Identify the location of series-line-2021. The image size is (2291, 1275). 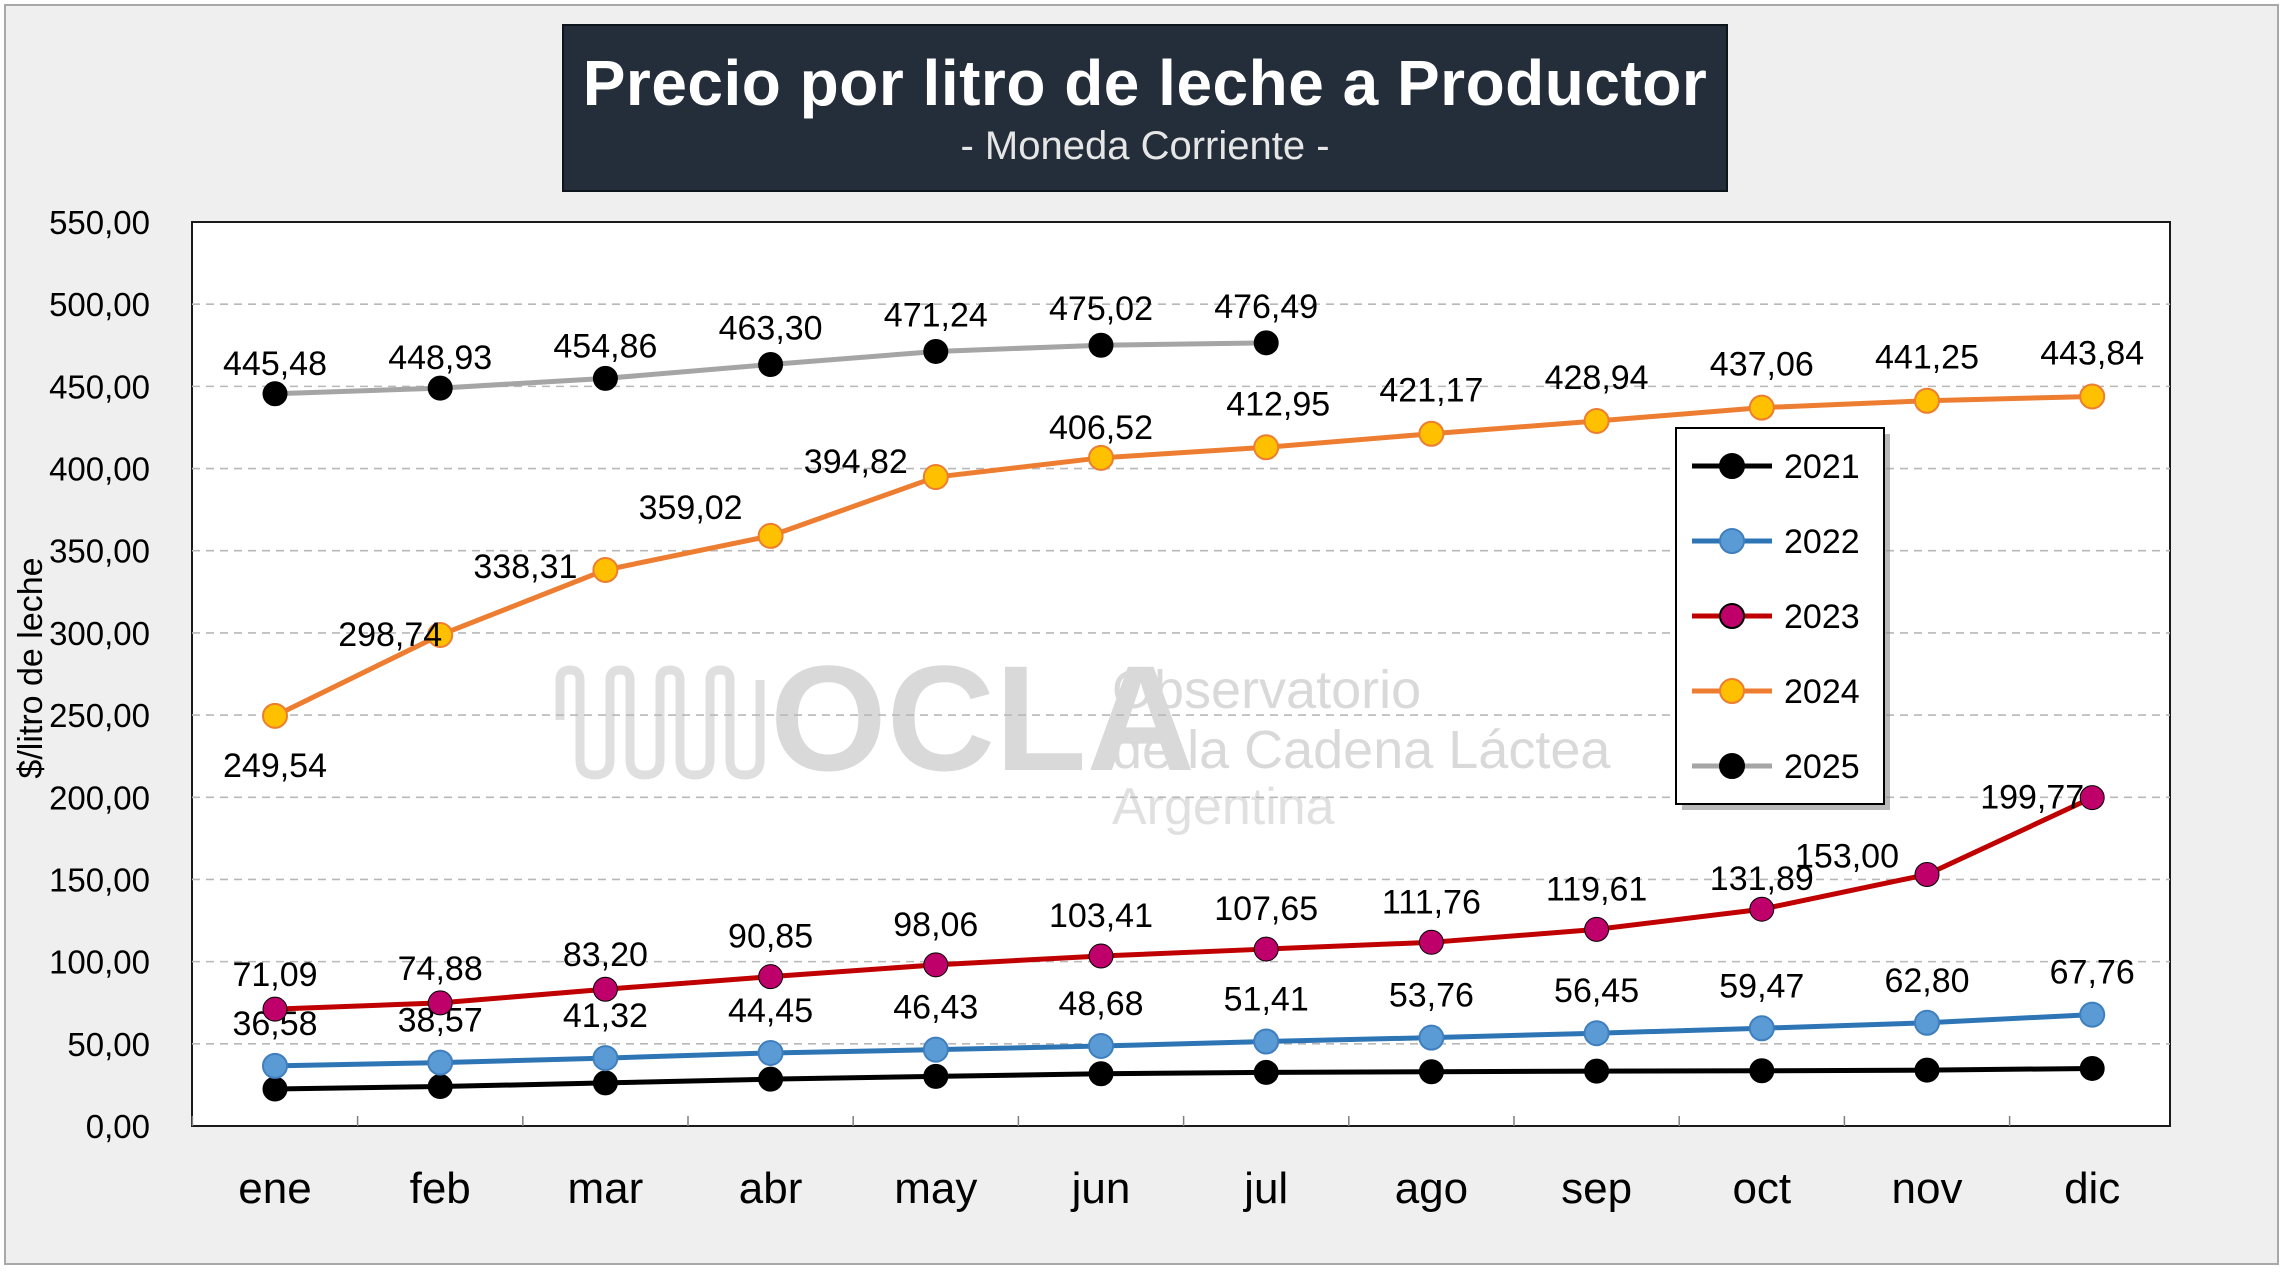
(1183, 1078).